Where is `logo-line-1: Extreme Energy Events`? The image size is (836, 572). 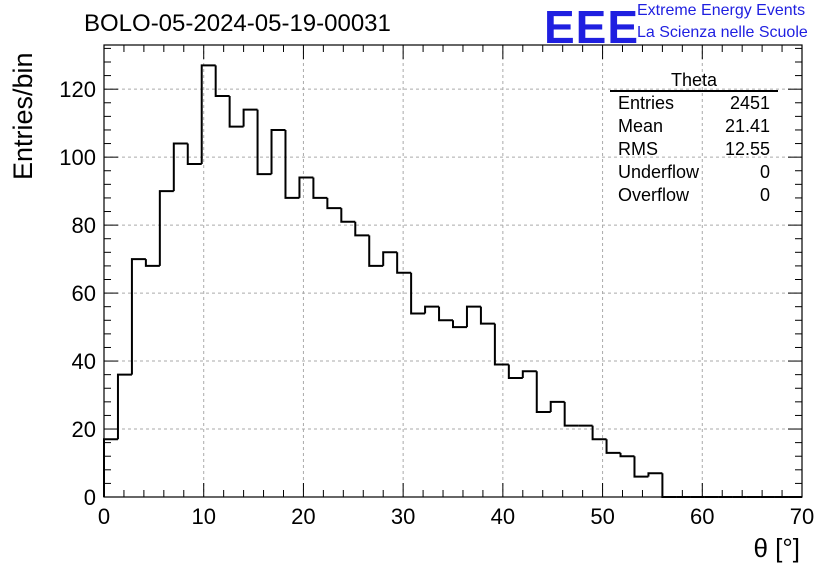
logo-line-1: Extreme Energy Events is located at coordinates (721, 10).